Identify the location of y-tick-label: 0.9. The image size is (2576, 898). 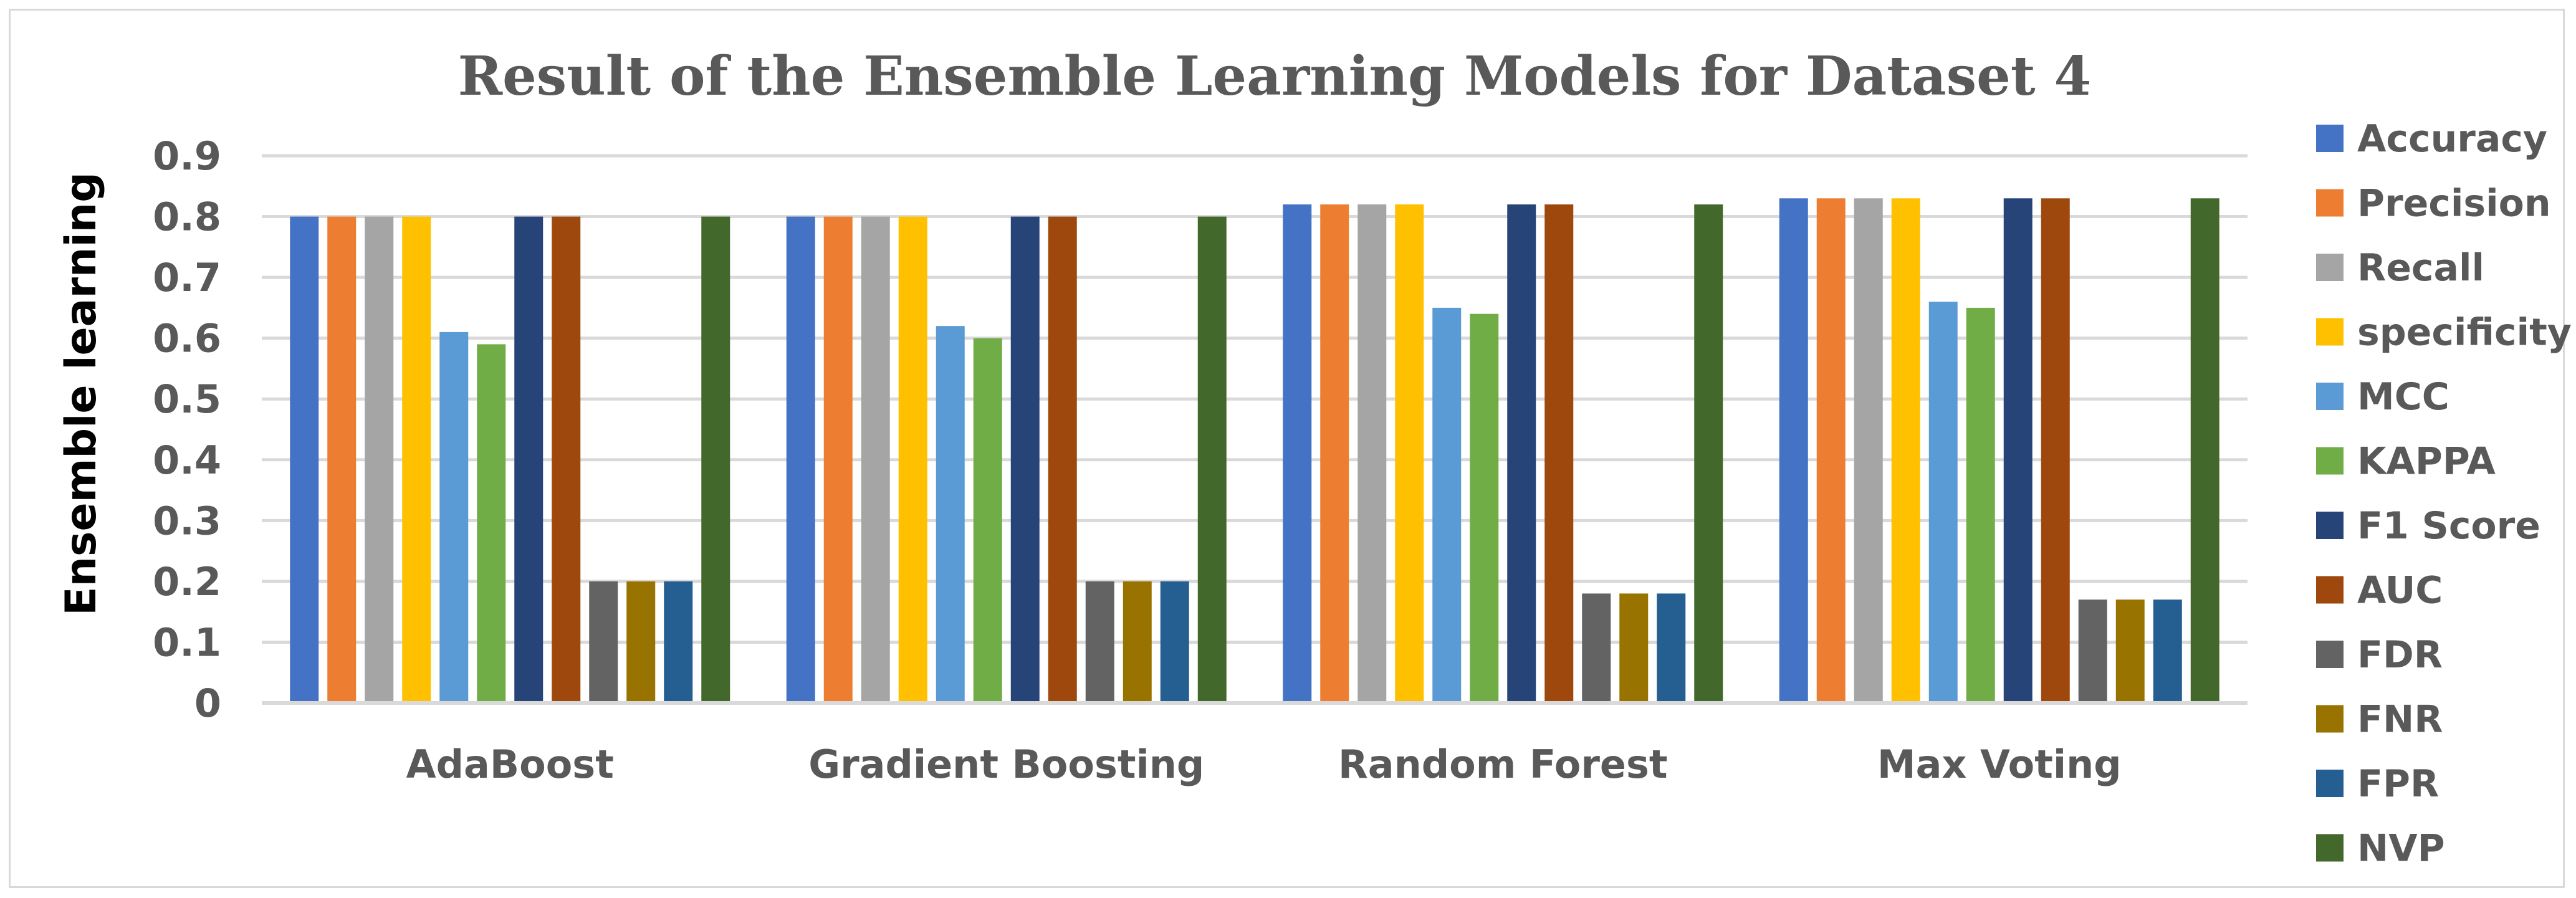
(187, 156).